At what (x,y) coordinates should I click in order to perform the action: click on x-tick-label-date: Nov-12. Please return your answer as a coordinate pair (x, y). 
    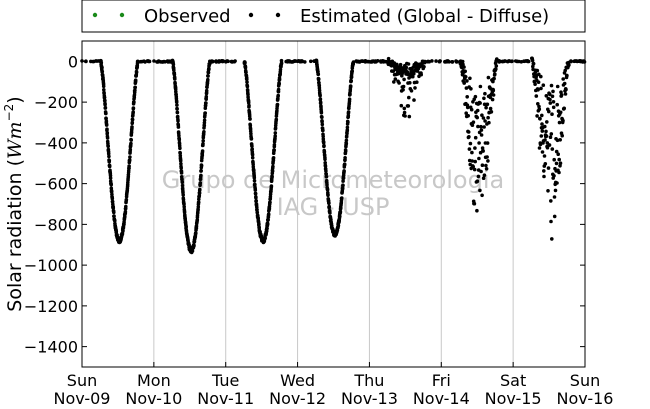
    Looking at the image, I should click on (297, 398).